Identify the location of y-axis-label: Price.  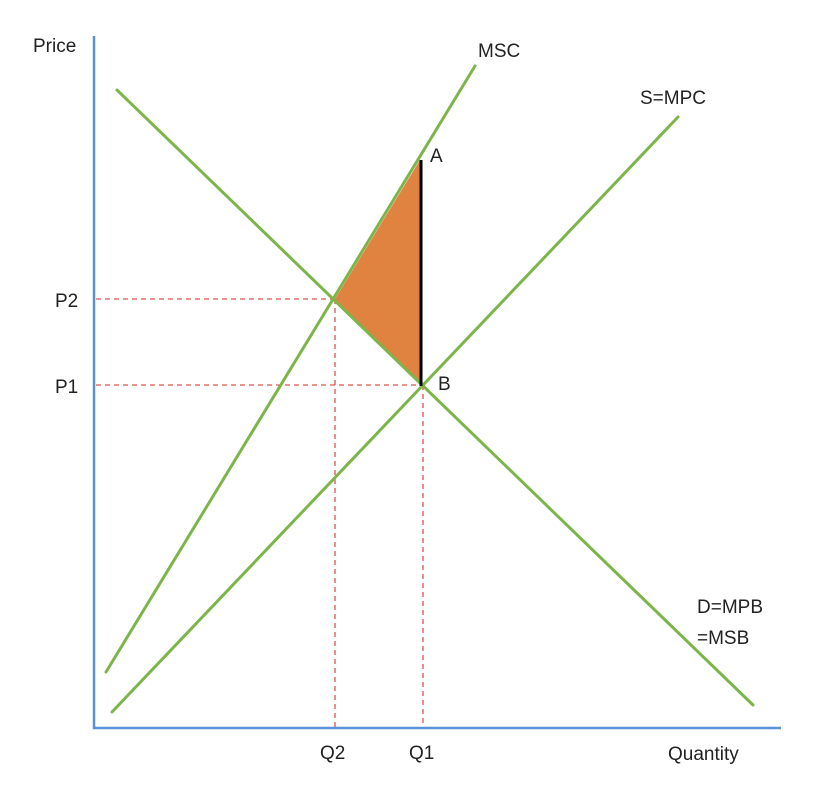
(54, 46).